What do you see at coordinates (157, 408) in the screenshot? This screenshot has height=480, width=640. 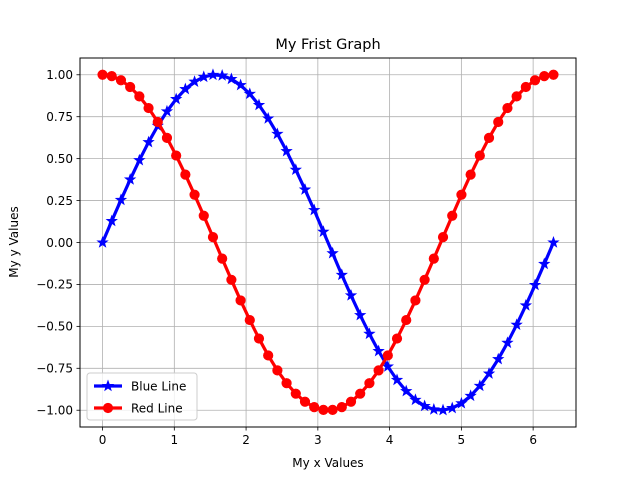 I see `legend-label: Red Line` at bounding box center [157, 408].